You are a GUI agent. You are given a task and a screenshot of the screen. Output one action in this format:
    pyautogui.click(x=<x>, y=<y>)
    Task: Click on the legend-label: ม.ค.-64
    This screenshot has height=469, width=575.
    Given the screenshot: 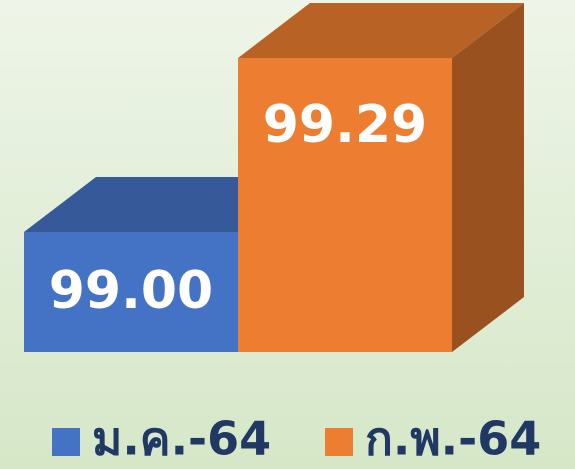 What is the action you would take?
    pyautogui.click(x=181, y=439)
    